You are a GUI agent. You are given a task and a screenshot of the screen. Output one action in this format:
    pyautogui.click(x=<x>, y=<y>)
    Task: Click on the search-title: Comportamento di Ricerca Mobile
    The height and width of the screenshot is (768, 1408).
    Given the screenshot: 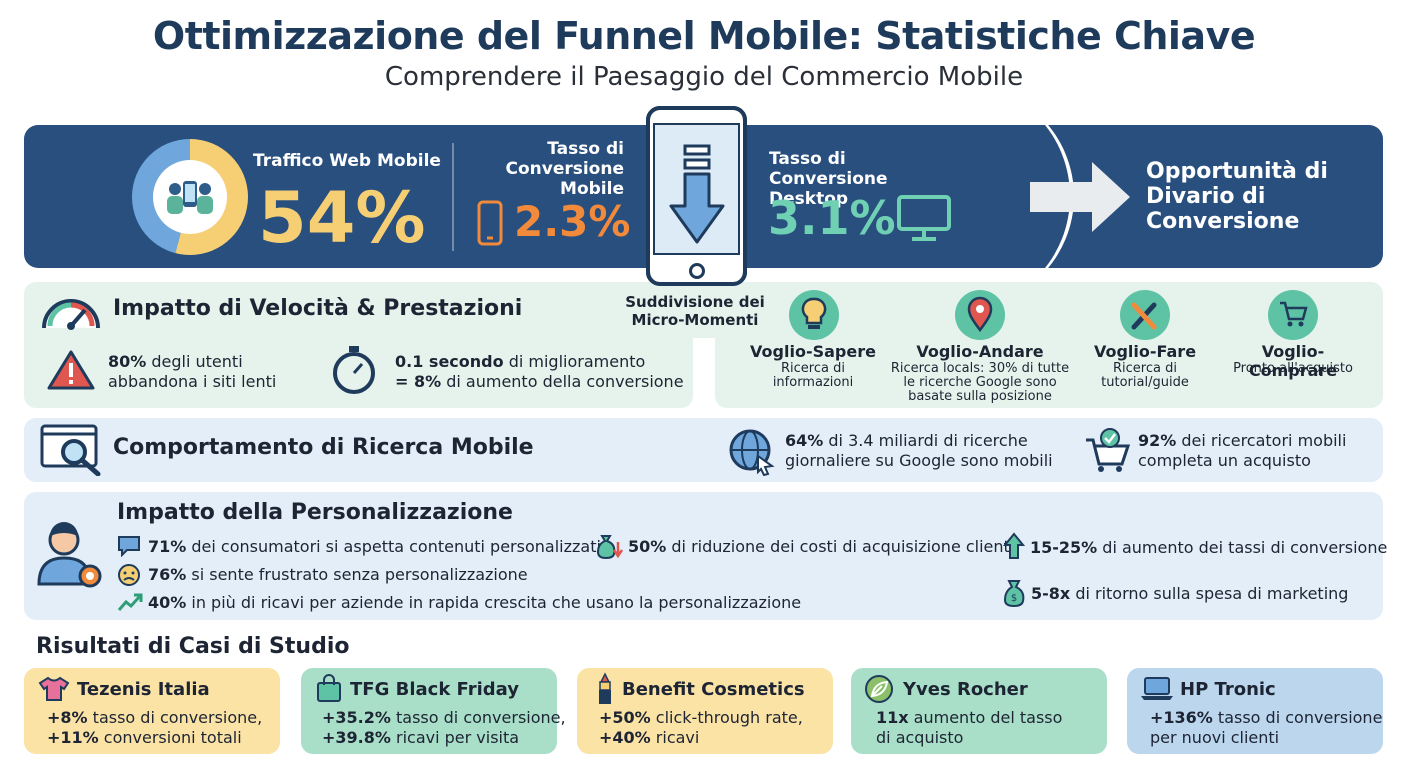 What is the action you would take?
    pyautogui.click(x=323, y=447)
    